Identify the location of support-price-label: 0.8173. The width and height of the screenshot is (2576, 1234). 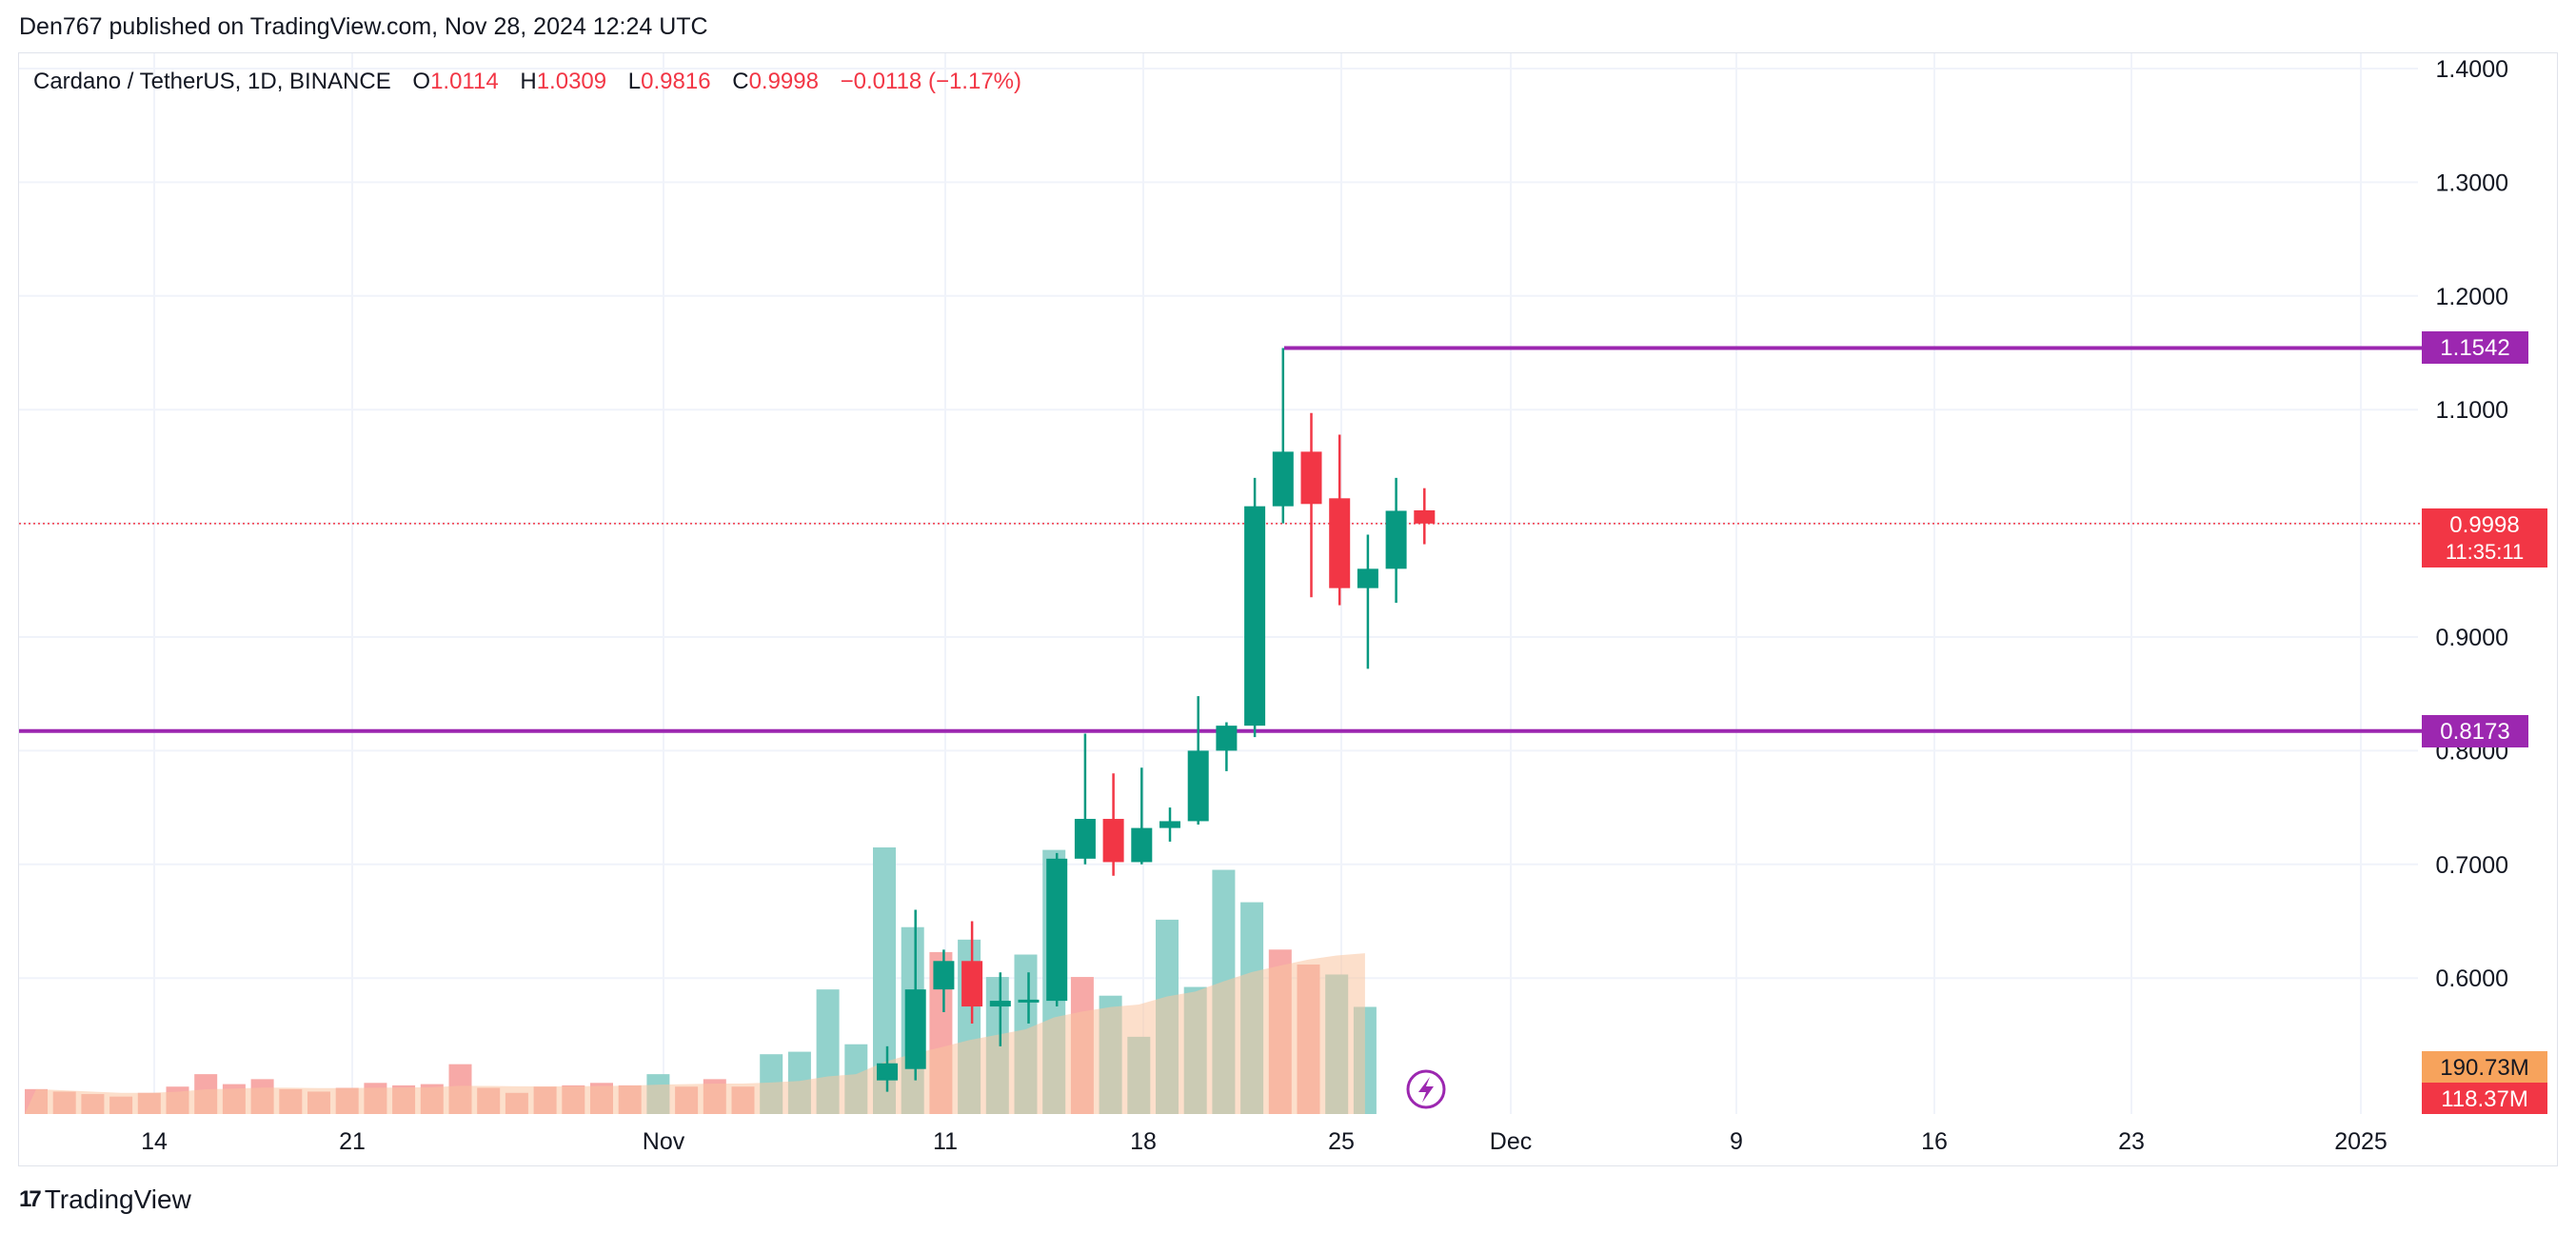
(2475, 731).